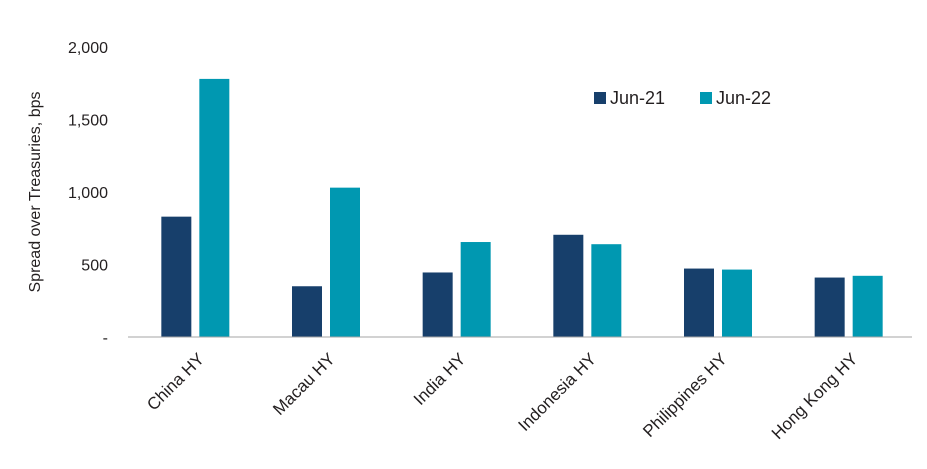 This screenshot has width=927, height=469. Describe the element at coordinates (558, 392) in the screenshot. I see `x-tick-label: Indonesia HY` at that location.